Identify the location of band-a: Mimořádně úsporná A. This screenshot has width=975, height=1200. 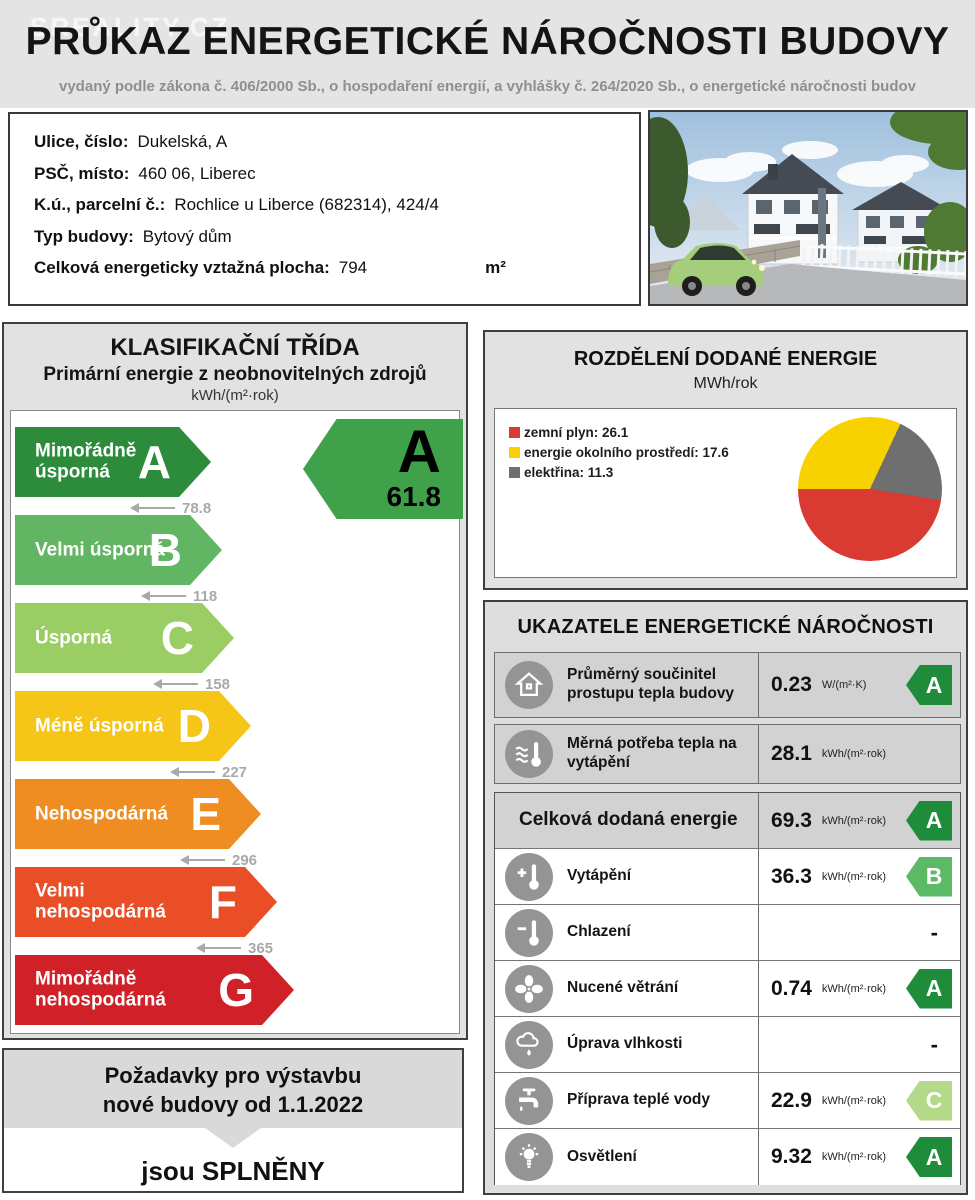
(113, 462).